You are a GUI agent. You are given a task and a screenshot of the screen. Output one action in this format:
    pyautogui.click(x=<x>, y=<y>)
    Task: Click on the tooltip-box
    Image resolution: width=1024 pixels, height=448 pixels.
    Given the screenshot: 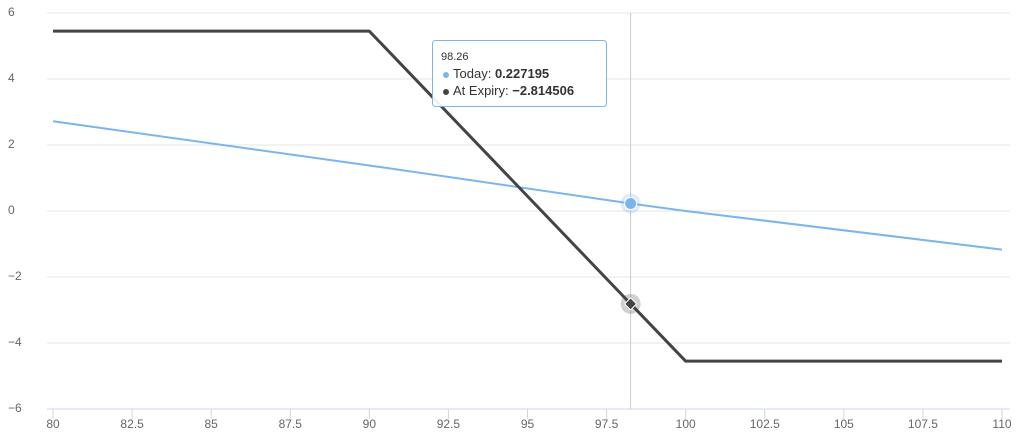 What is the action you would take?
    pyautogui.click(x=519, y=73)
    